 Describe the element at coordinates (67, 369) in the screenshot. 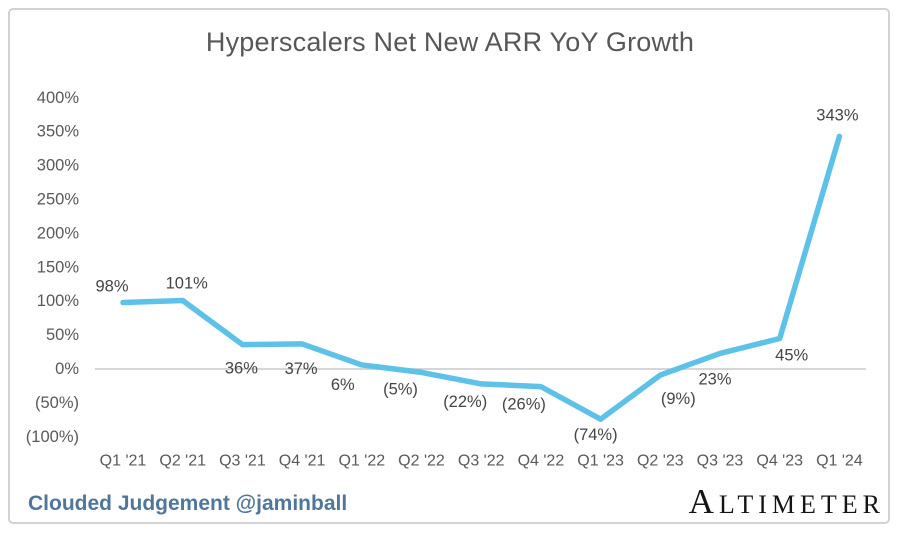

I see `y-axis-tick-label: 0%` at that location.